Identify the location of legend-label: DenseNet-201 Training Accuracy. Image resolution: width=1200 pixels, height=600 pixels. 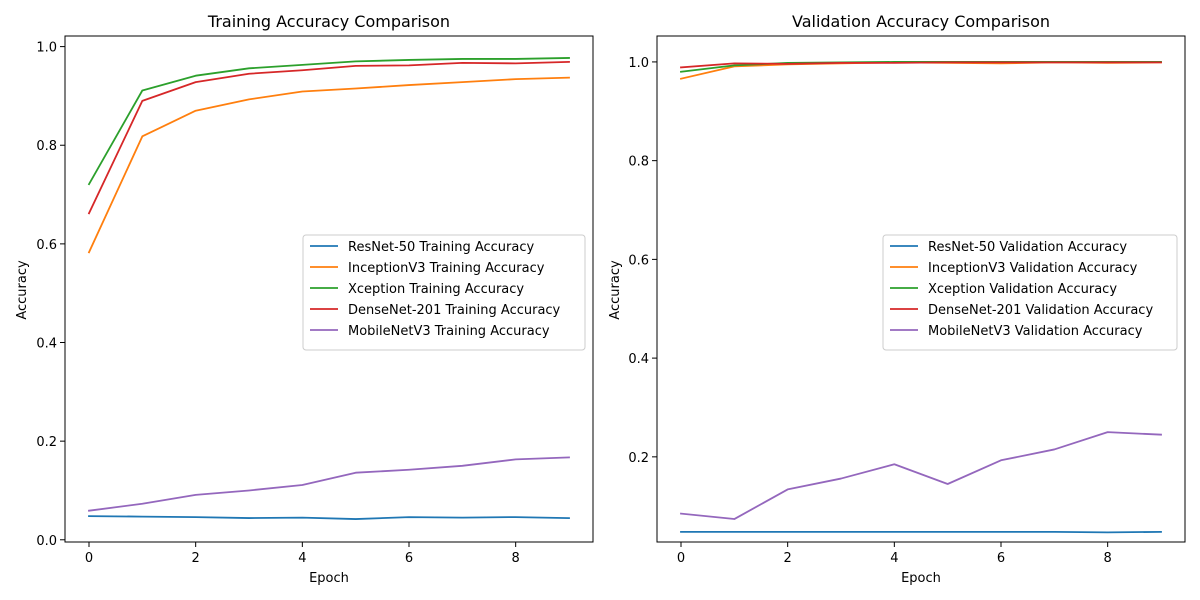
(454, 310).